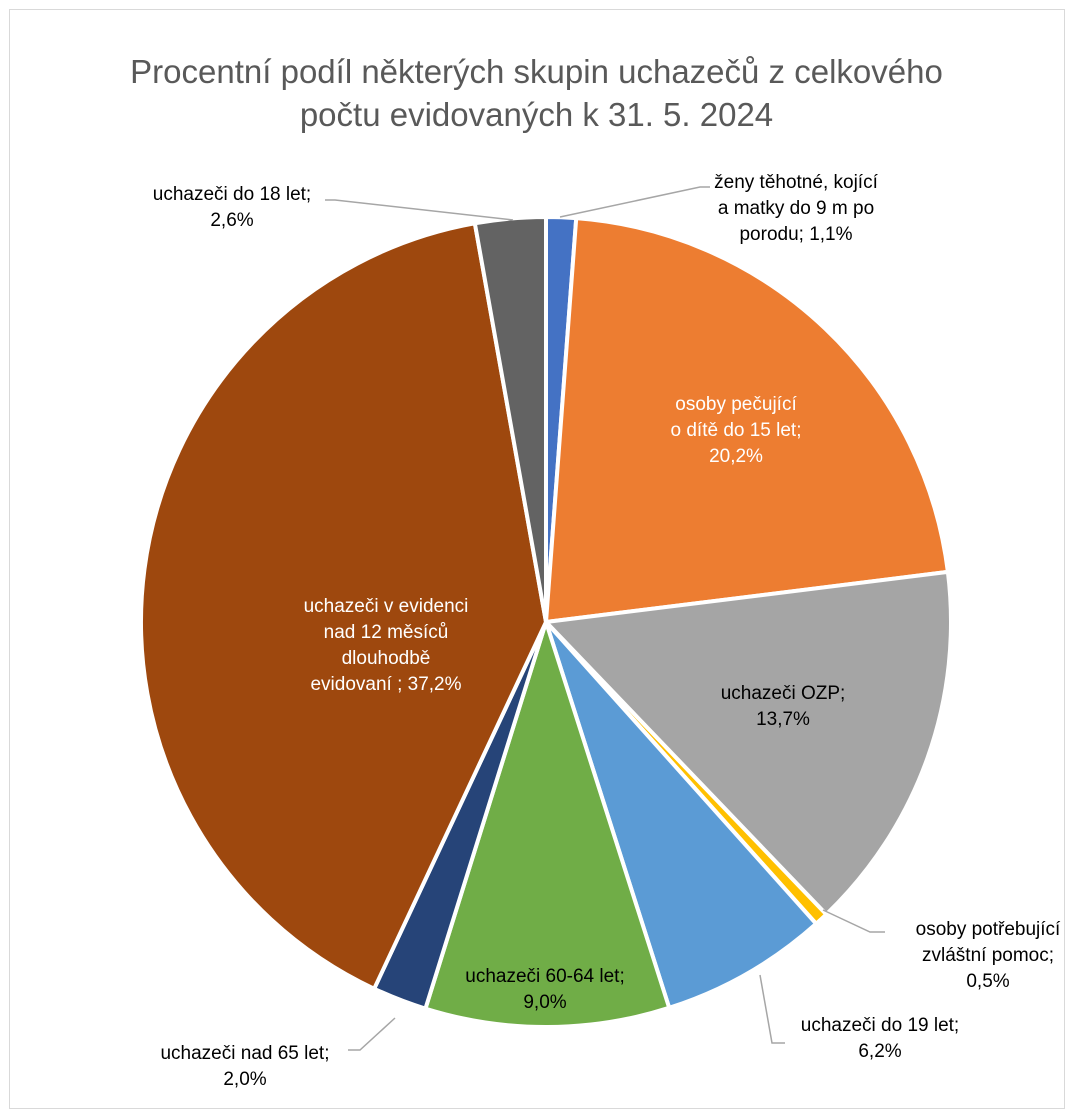 Image resolution: width=1073 pixels, height=1117 pixels. Describe the element at coordinates (385, 684) in the screenshot. I see `slice-label-line: evidovaní ; 37,2%` at that location.